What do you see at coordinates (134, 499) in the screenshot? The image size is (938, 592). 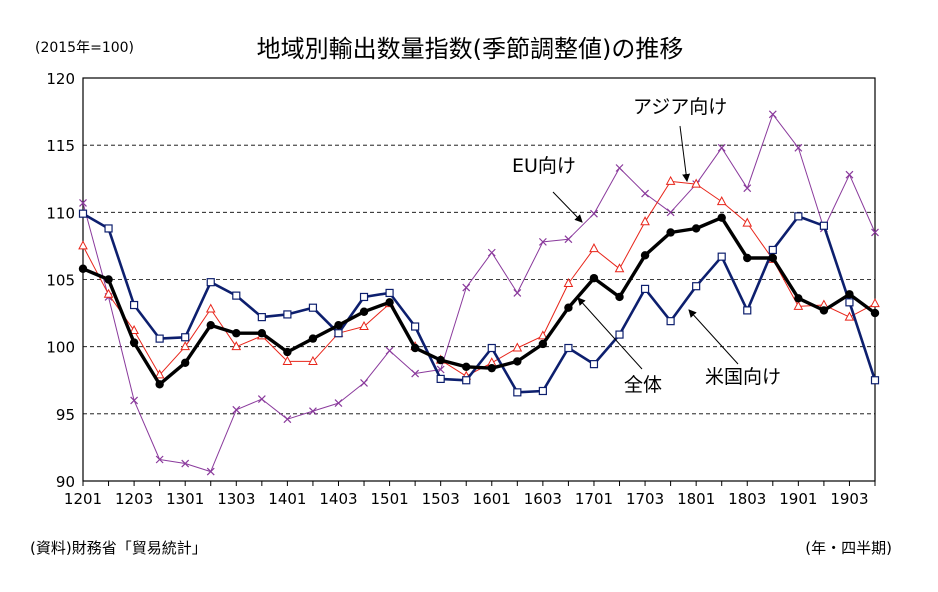 I see `x-tick-label: 1203` at bounding box center [134, 499].